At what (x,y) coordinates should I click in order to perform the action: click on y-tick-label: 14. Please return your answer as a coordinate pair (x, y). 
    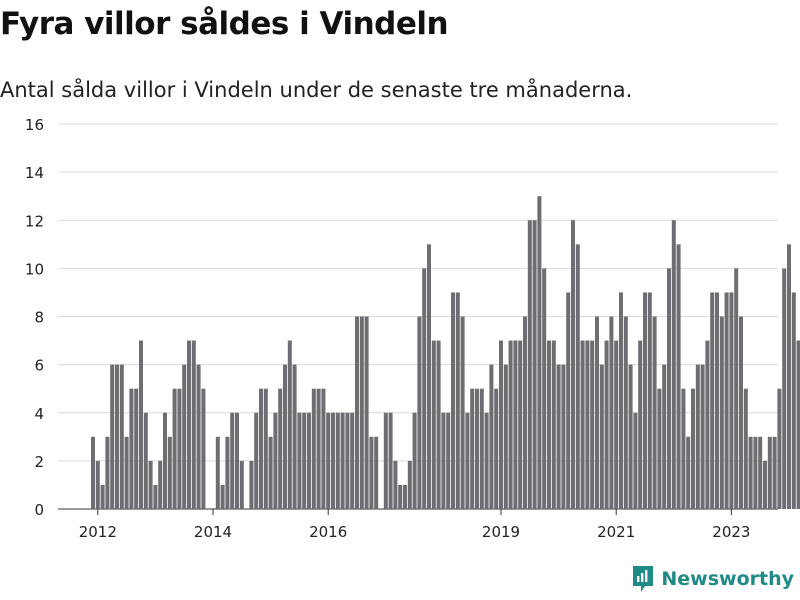
    Looking at the image, I should click on (34, 173).